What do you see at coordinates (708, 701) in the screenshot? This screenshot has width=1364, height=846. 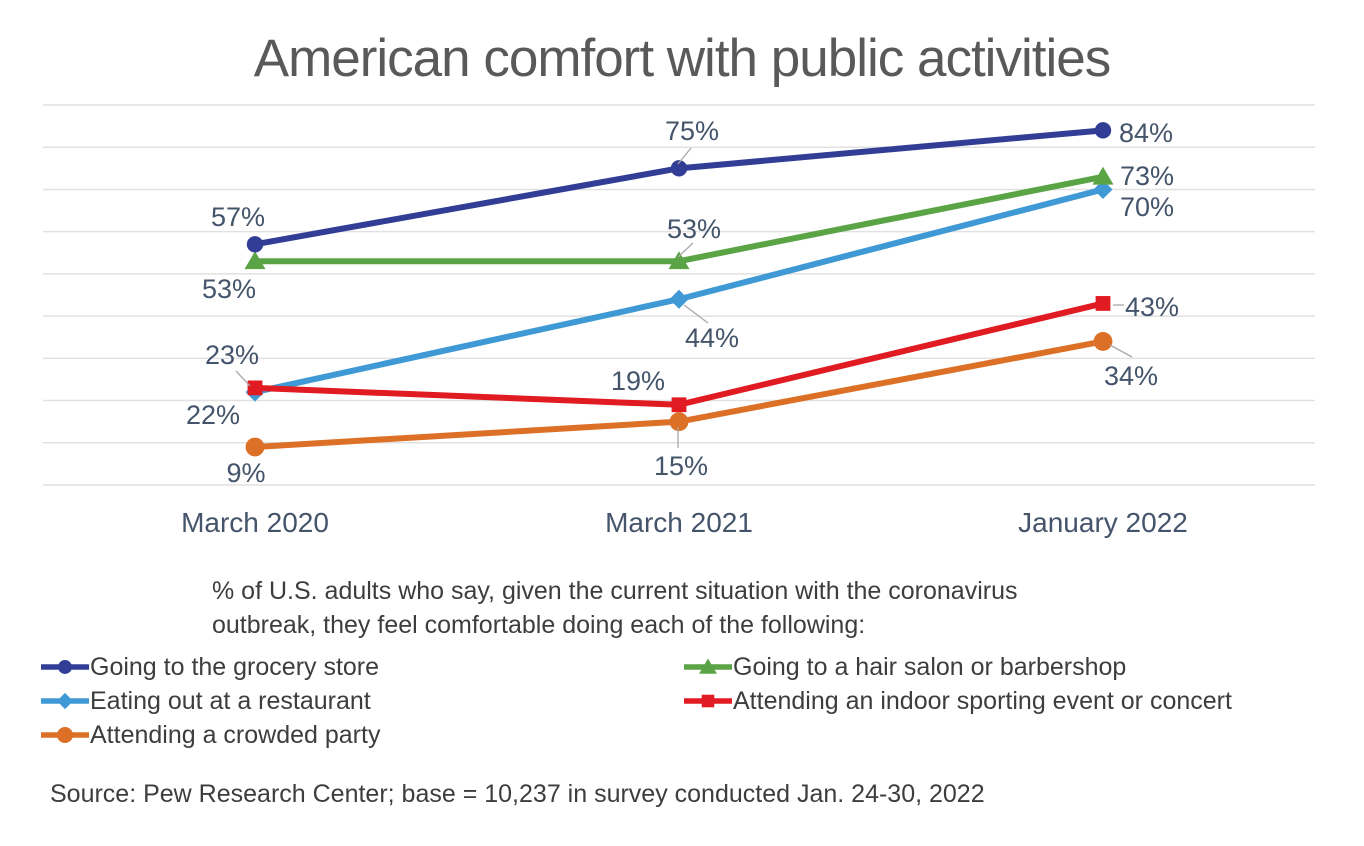 I see `legend-marker-square-icon` at bounding box center [708, 701].